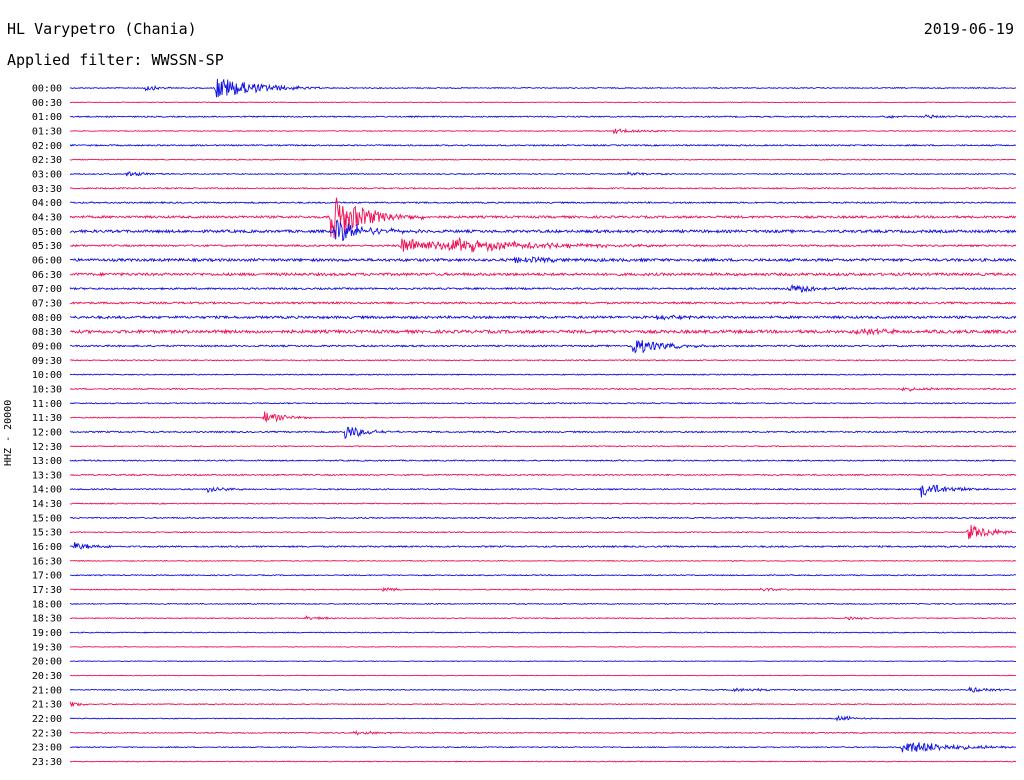 The width and height of the screenshot is (1024, 780). I want to click on time-label: 18:00, so click(47, 604).